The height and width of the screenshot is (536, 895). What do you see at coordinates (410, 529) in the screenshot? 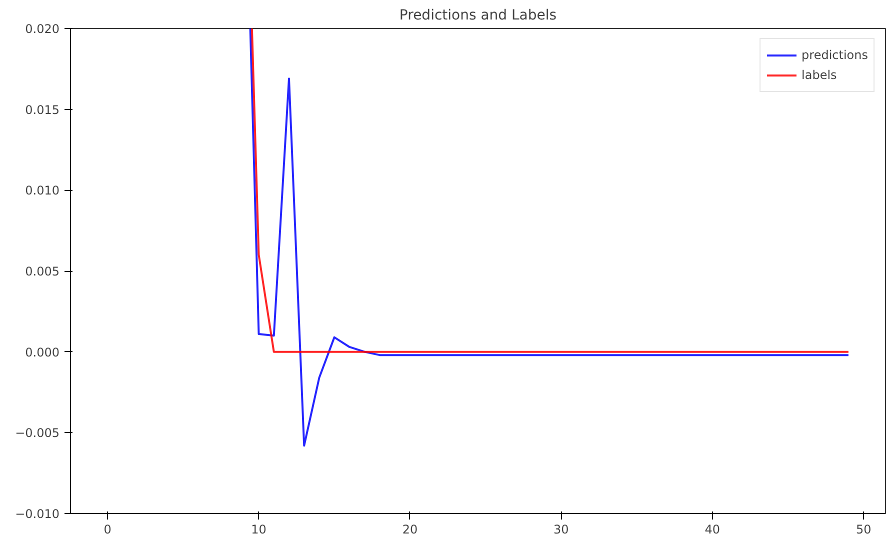
I see `x-tick-label: 20` at bounding box center [410, 529].